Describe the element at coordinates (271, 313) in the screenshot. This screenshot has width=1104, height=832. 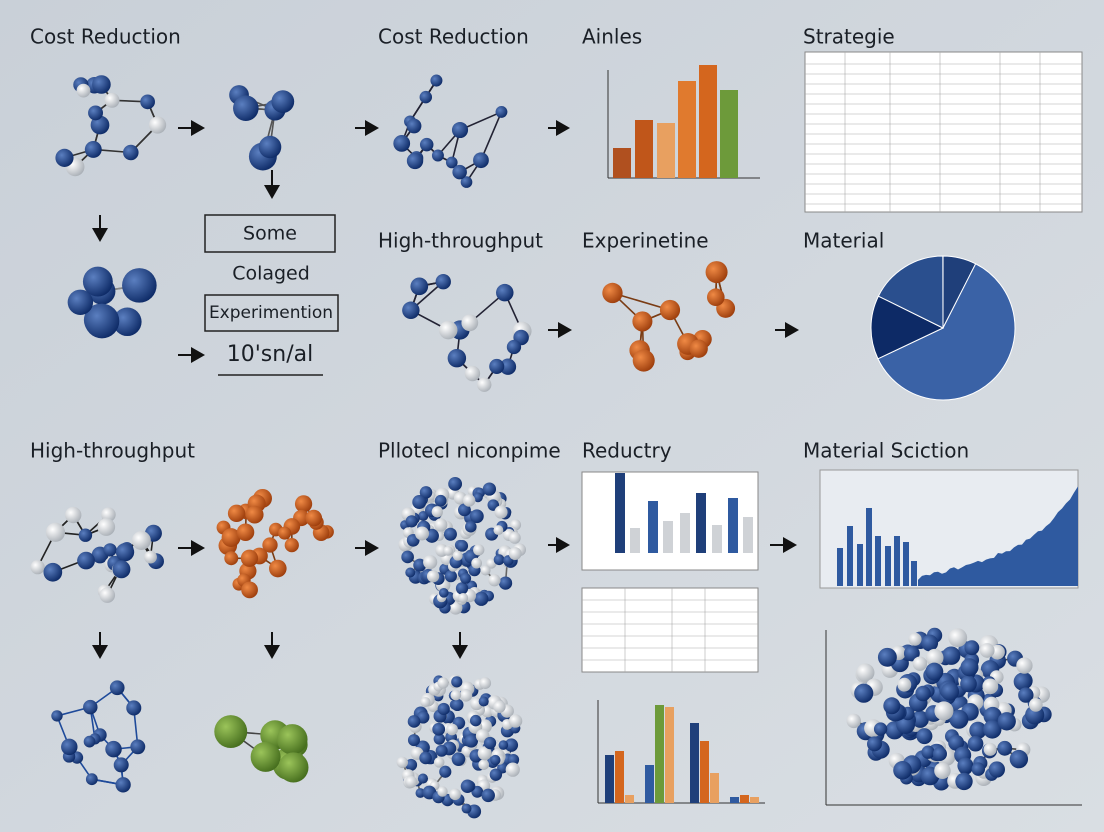
I see `box-label: Experimention` at that location.